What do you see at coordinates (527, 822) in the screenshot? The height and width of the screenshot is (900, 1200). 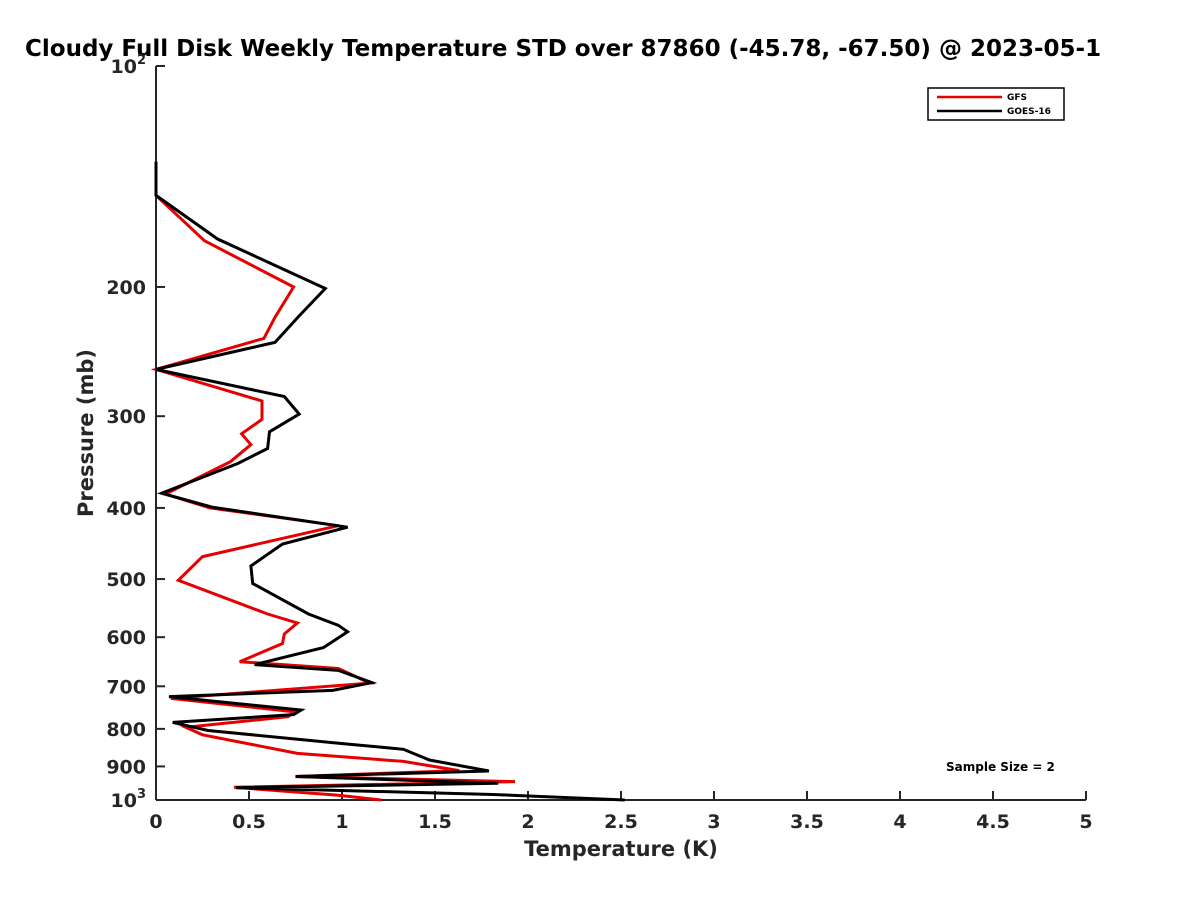 I see `x-tick-label: 2` at bounding box center [527, 822].